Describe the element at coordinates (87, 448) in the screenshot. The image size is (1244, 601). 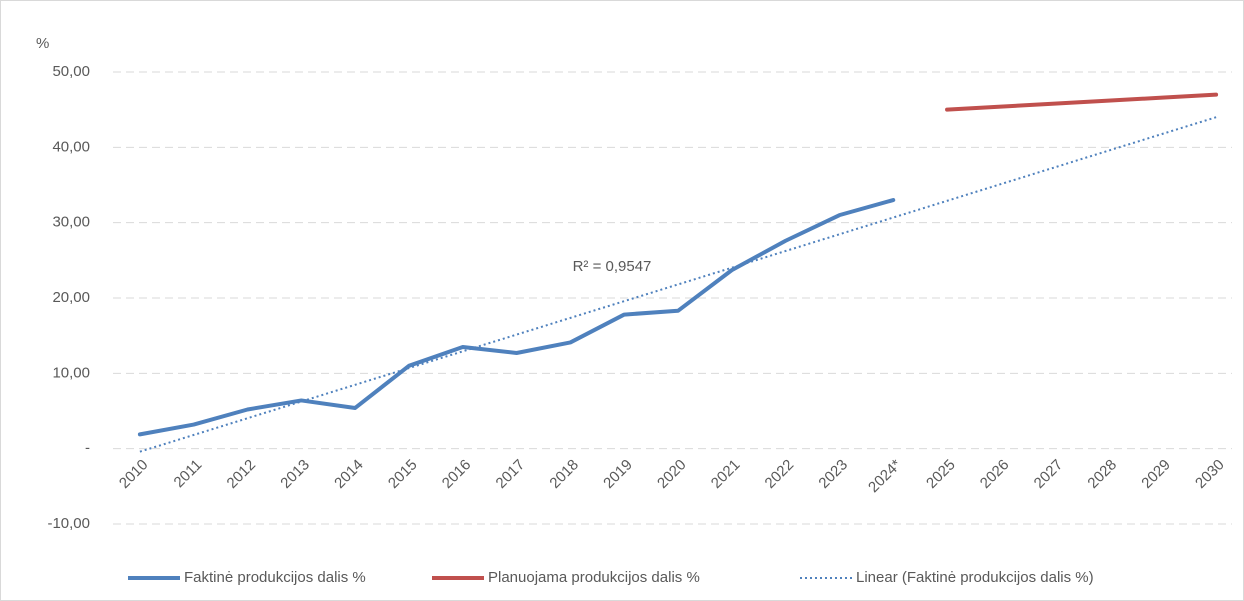
I see `y-tick-label: -` at that location.